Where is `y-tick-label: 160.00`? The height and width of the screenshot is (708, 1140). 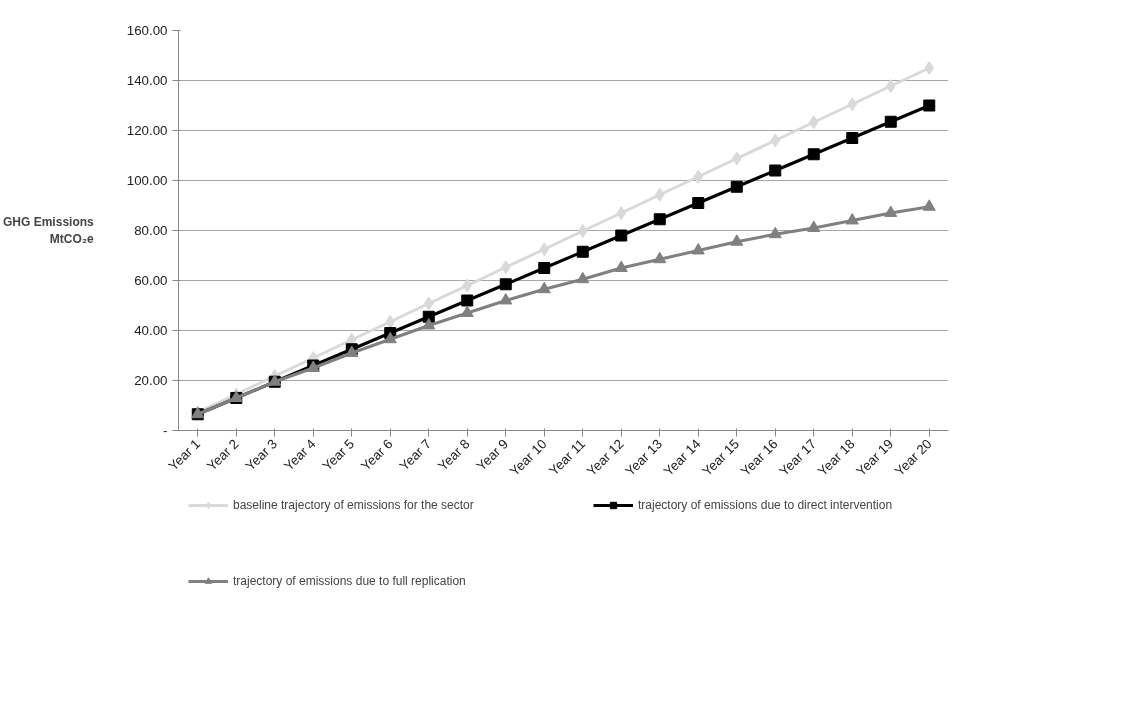 y-tick-label: 160.00 is located at coordinates (147, 30).